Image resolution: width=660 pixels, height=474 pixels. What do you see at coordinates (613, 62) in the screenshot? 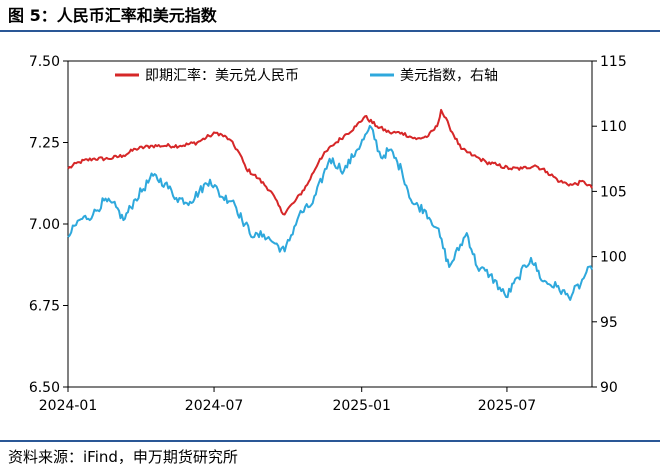
I see `y-right-tick-label: 115` at bounding box center [613, 62].